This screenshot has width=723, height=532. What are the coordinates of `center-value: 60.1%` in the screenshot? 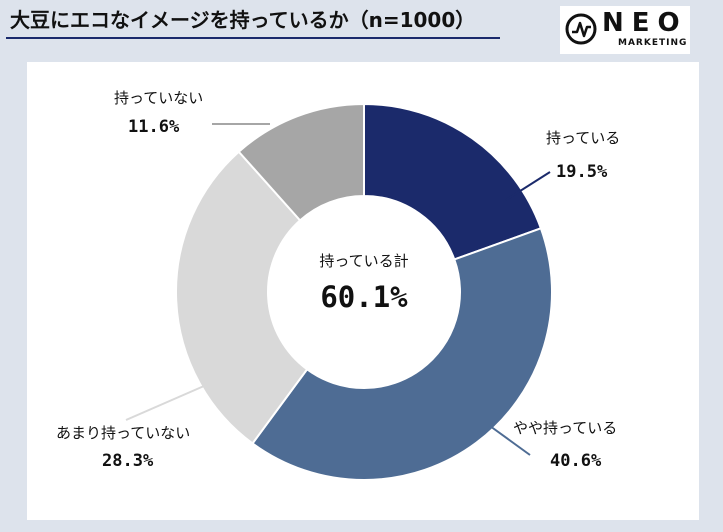 It's located at (364, 297).